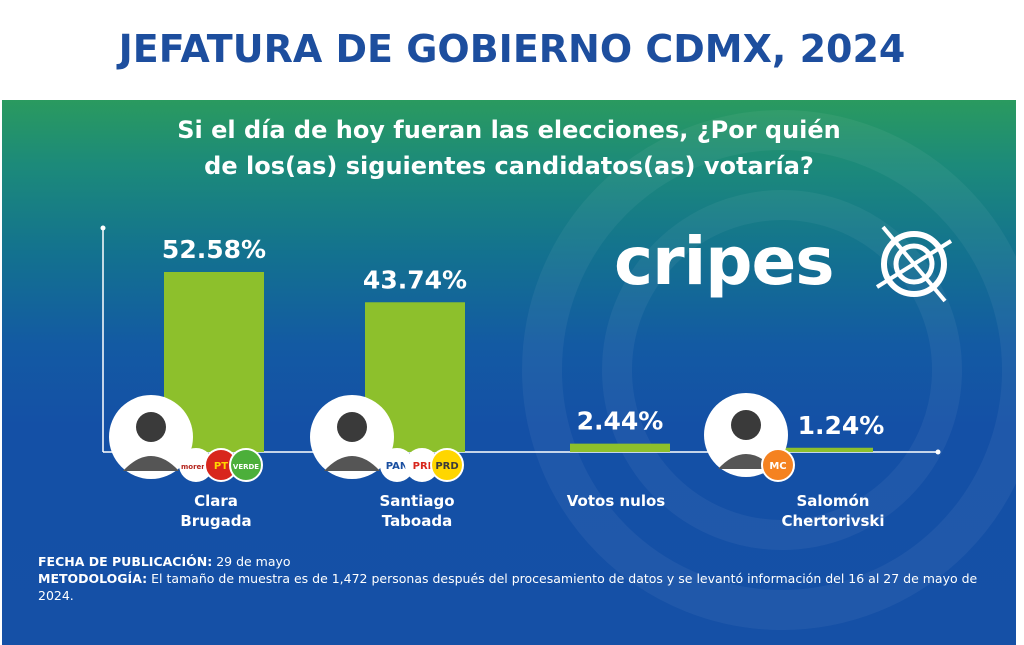  Describe the element at coordinates (518, 561) in the screenshot. I see `publication-date: FECHA DE PUBLICACIÓN: 29 de mayo` at that location.